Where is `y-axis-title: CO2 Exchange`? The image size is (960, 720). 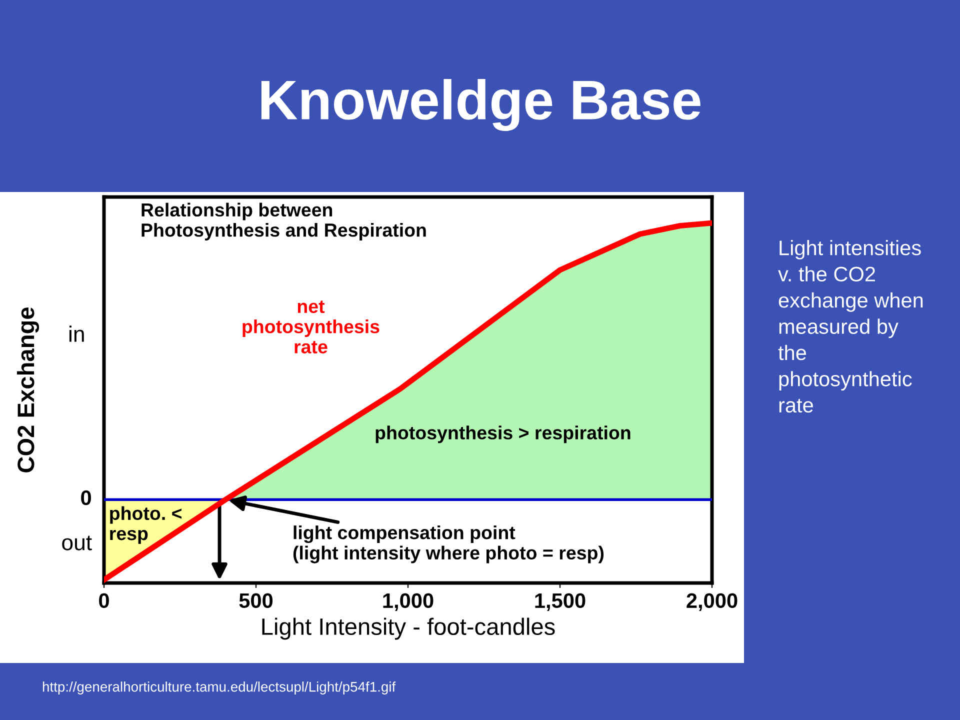 y-axis-title: CO2 Exchange is located at coordinates (28, 389).